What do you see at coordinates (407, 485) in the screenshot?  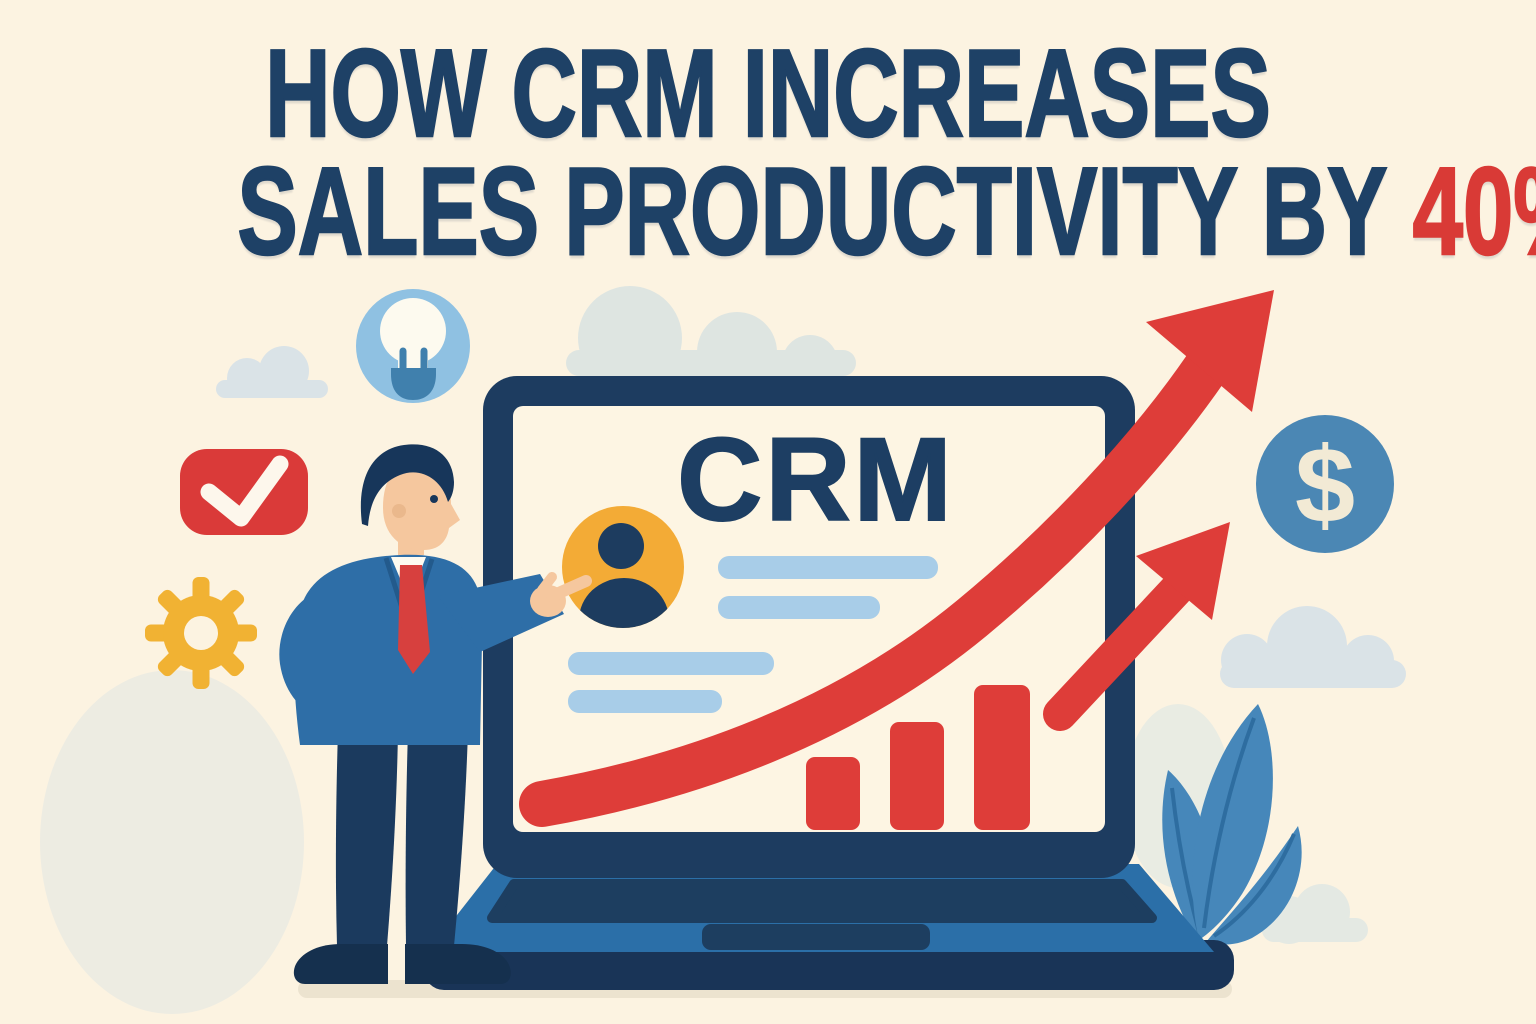 I see `hair` at bounding box center [407, 485].